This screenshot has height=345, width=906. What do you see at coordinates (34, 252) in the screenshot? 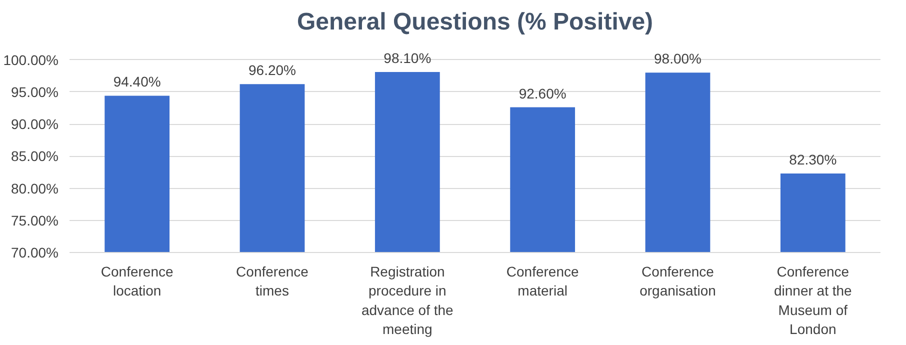
I see `y-tick-label: 70.00%` at bounding box center [34, 252].